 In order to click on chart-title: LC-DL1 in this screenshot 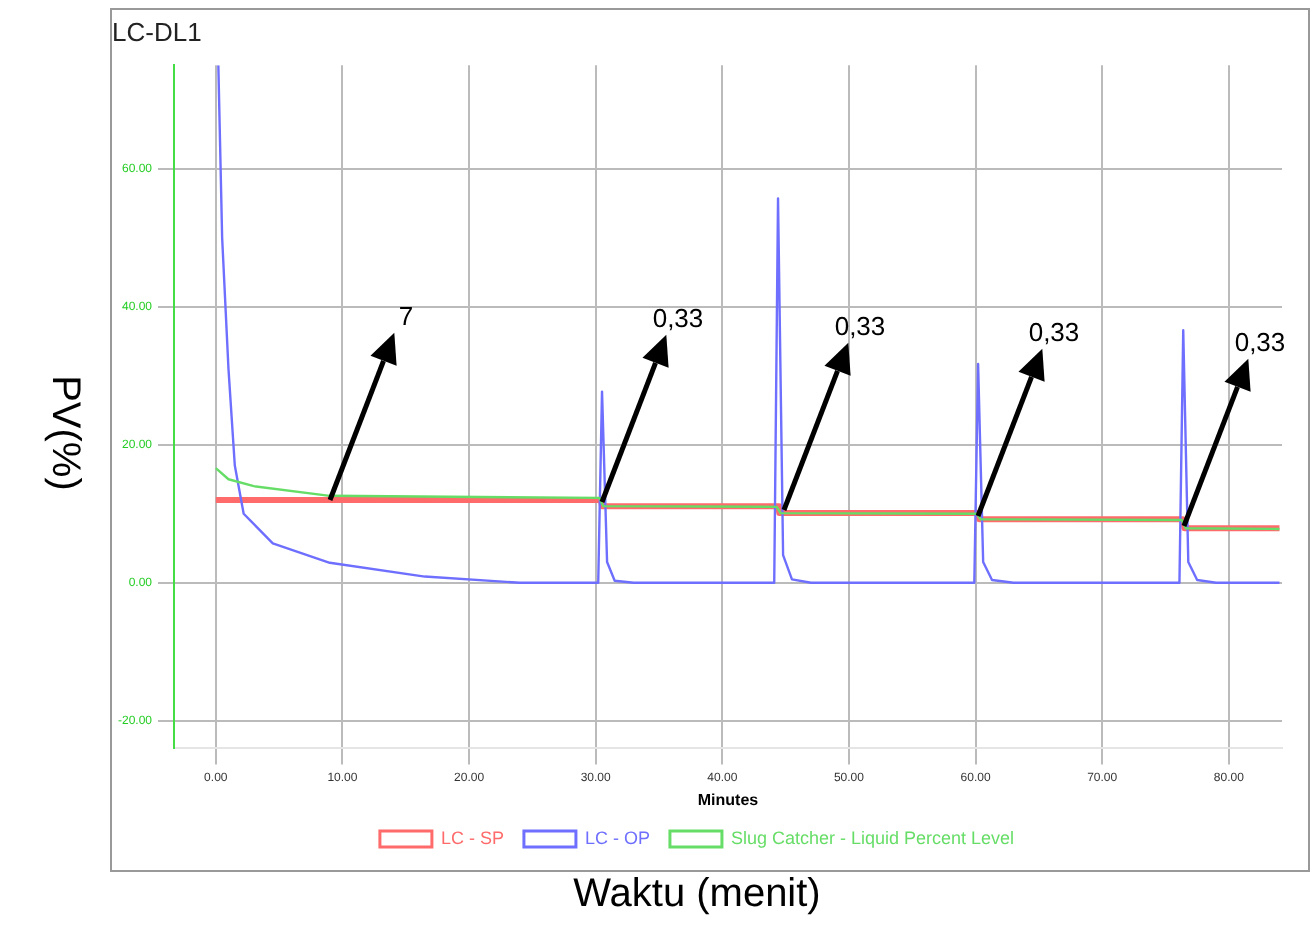, I will do `click(157, 31)`.